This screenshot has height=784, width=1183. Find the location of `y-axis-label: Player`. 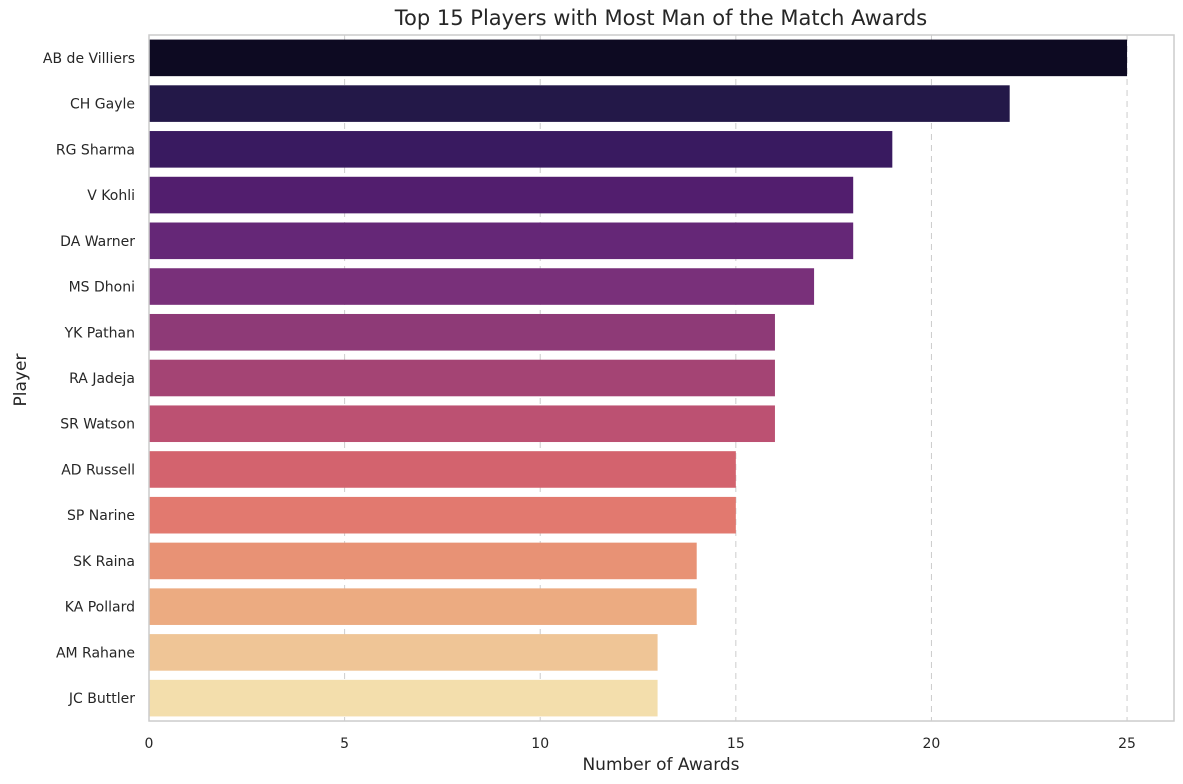

y-axis-label: Player is located at coordinates (21, 380).